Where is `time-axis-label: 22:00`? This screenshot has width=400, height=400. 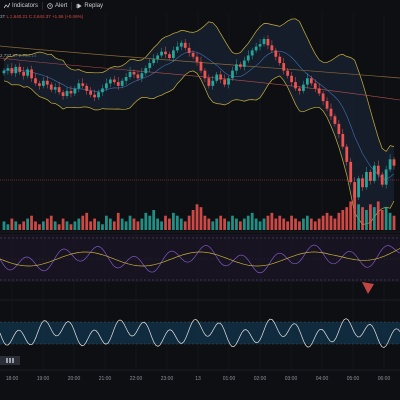 time-axis-label: 22:00 is located at coordinates (136, 379).